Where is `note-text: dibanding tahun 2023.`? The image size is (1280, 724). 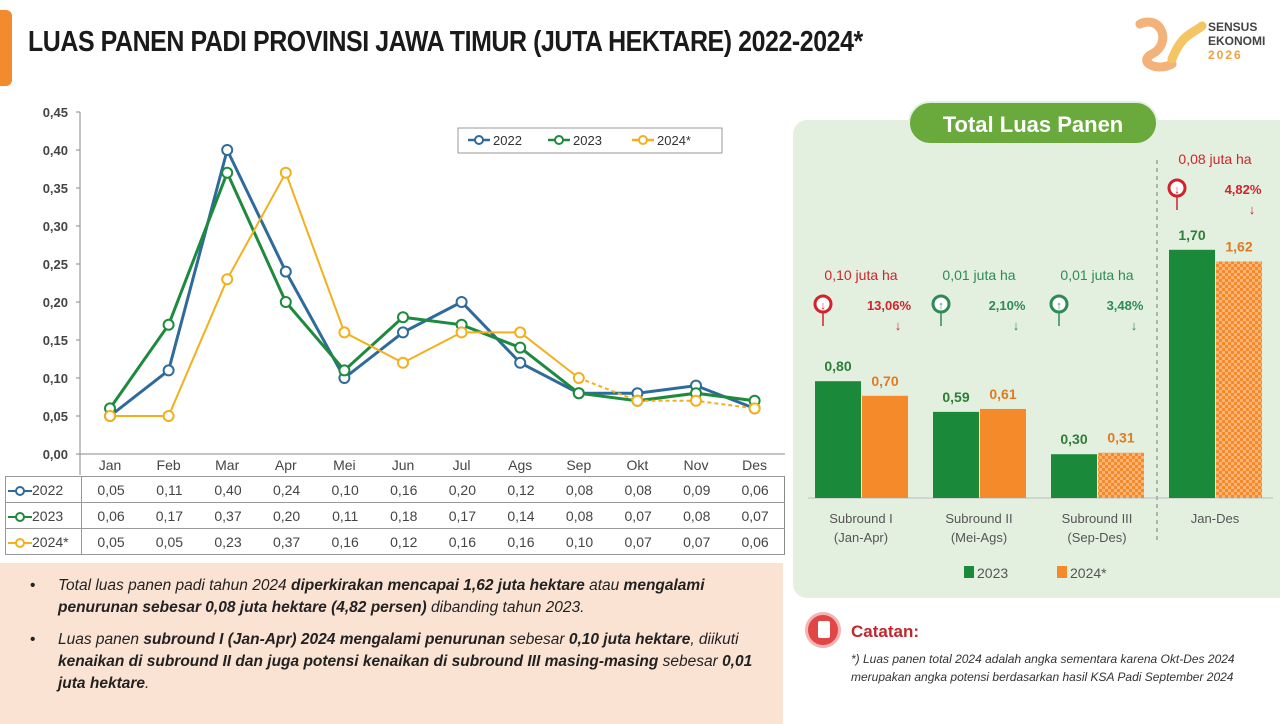 note-text: dibanding tahun 2023. is located at coordinates (505, 607).